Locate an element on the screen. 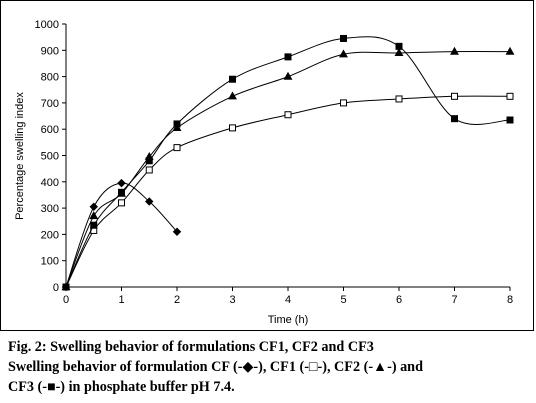 The height and width of the screenshot is (403, 536). x-tick-label: 2 is located at coordinates (177, 300).